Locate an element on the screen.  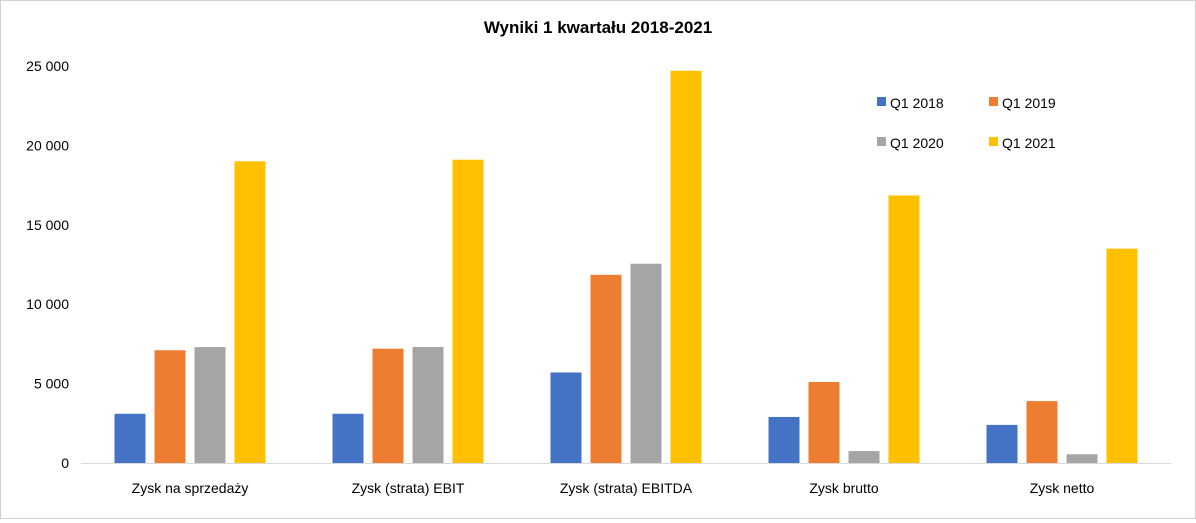
y-tick-label: 5 000 is located at coordinates (51, 384).